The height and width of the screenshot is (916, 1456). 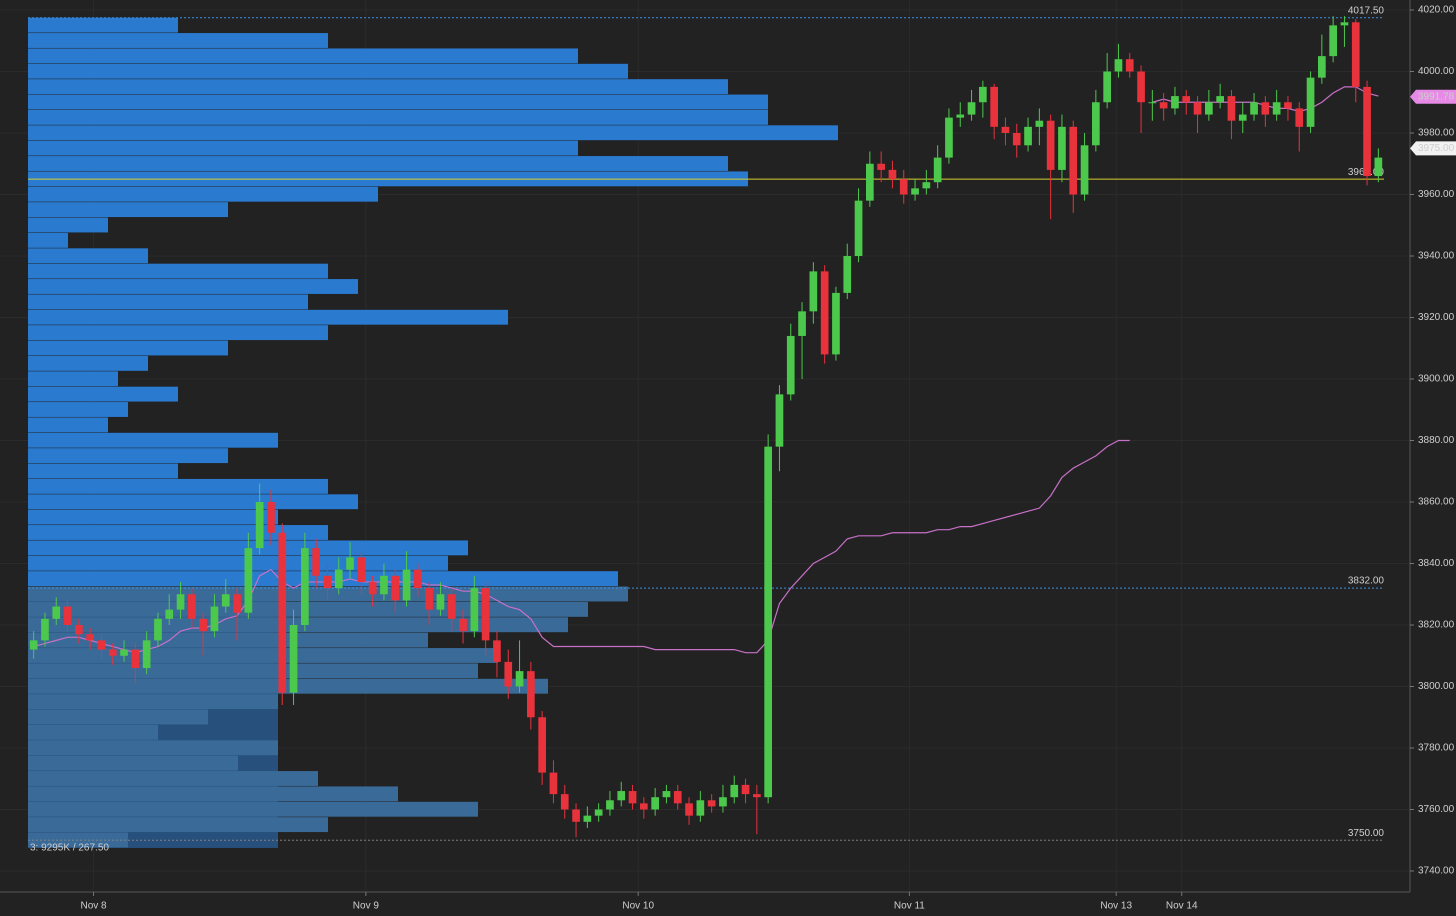 I want to click on x-tick-label: Nov 14, so click(x=1182, y=906).